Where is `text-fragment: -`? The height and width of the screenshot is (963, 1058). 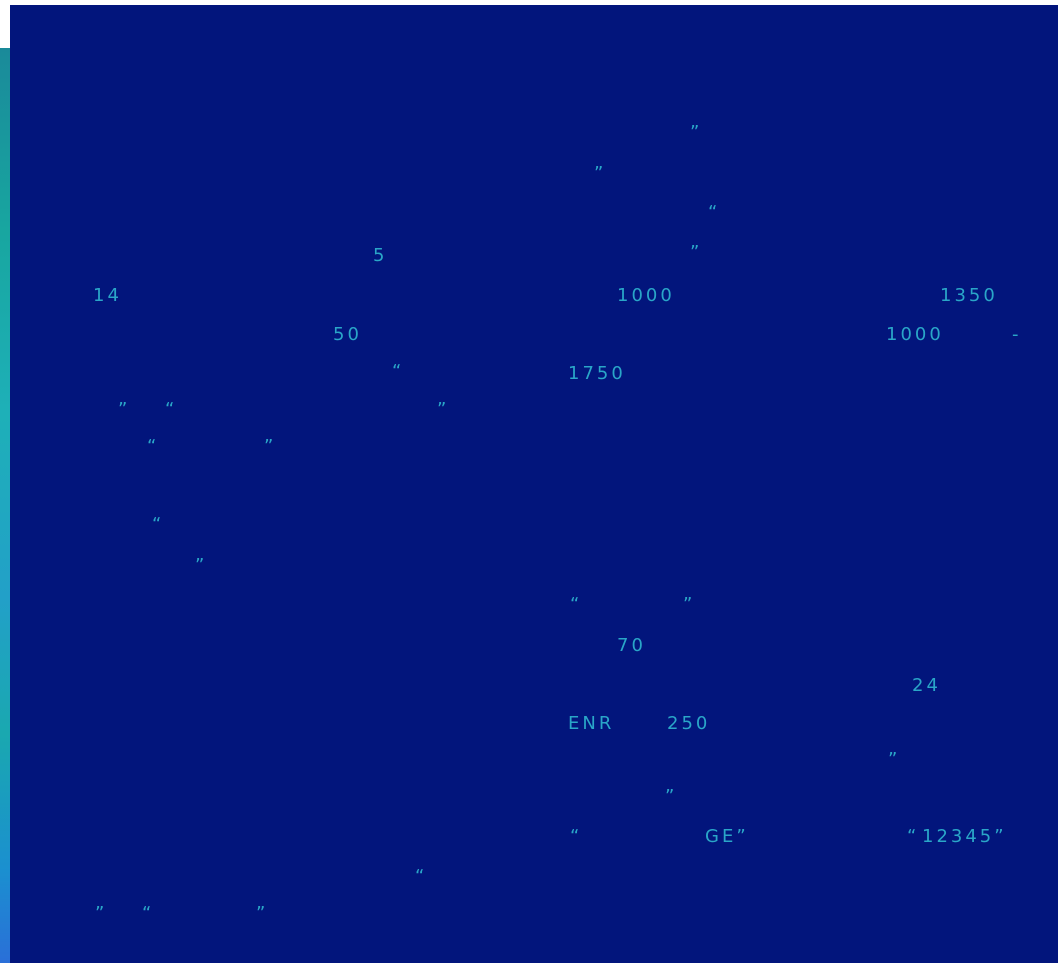 text-fragment: - is located at coordinates (1017, 334).